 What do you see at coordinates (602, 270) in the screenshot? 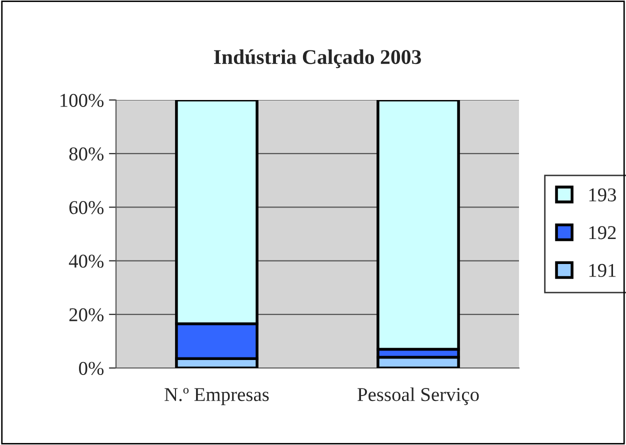
I see `legend-label: 191` at bounding box center [602, 270].